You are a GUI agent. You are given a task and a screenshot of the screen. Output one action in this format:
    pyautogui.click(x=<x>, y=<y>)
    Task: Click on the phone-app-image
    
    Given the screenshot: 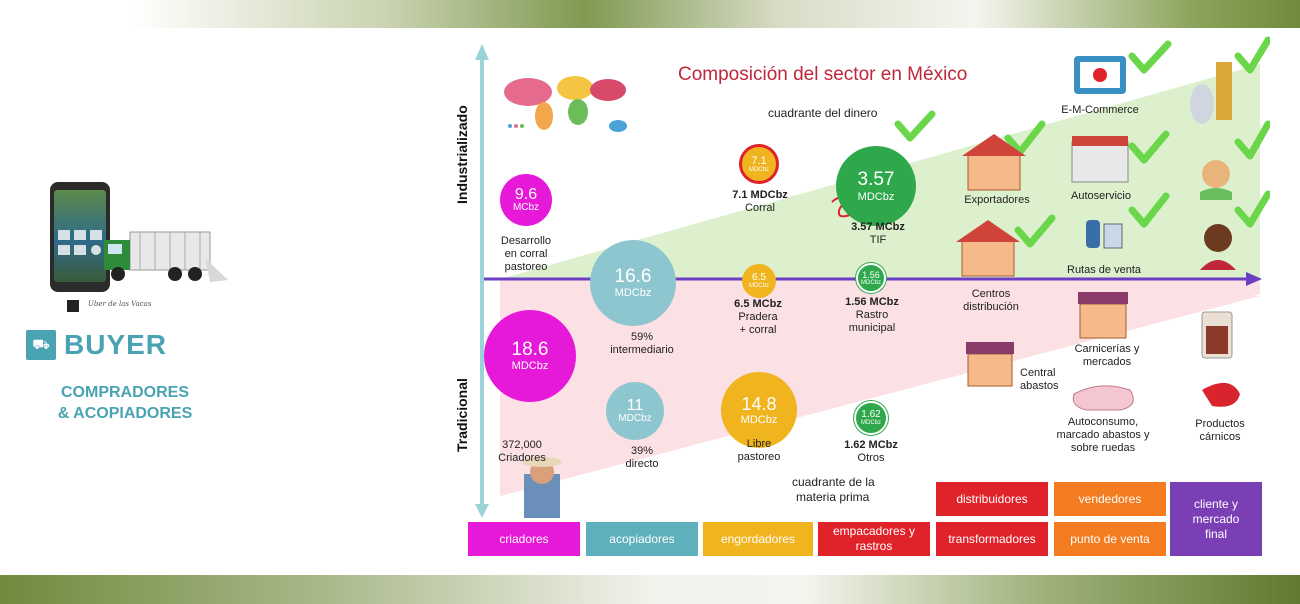 What is the action you would take?
    pyautogui.click(x=80, y=237)
    